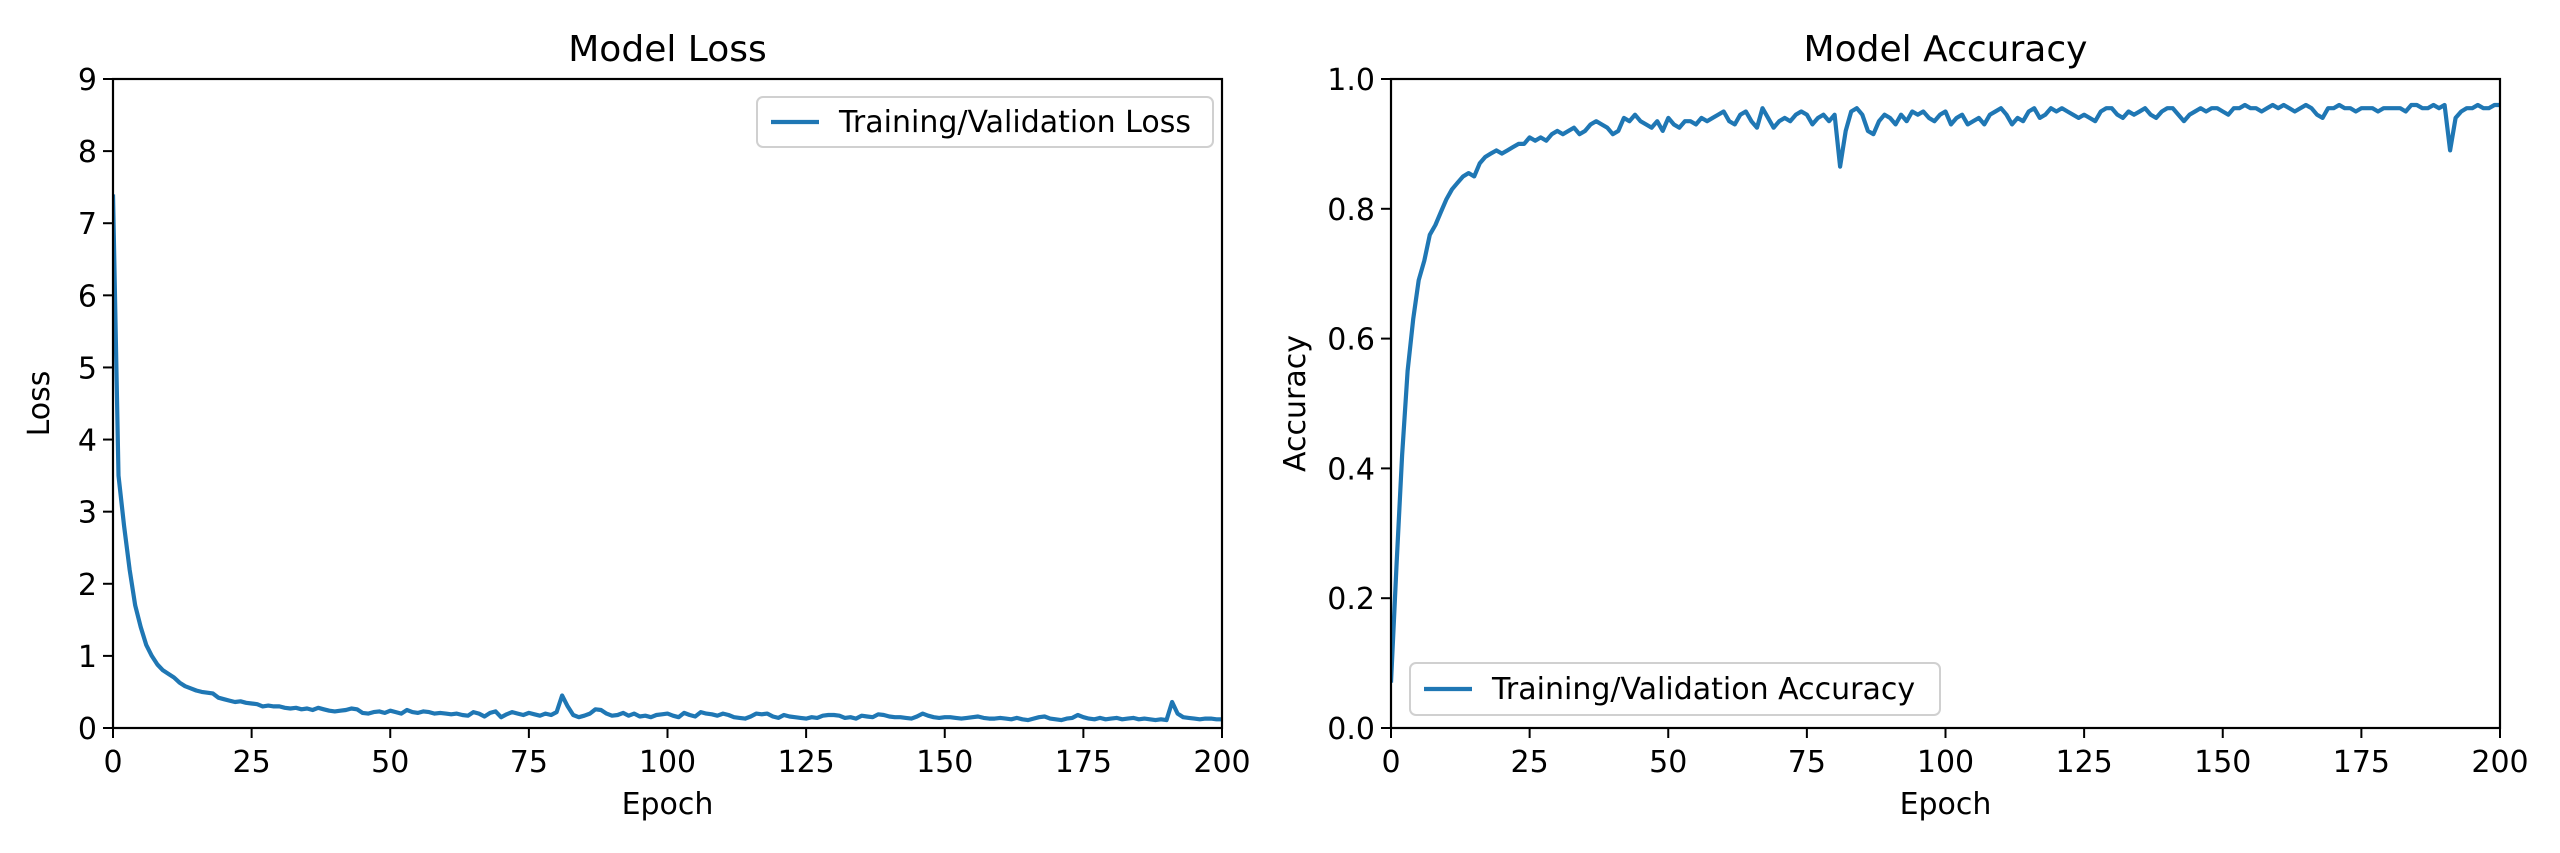  Describe the element at coordinates (1351, 340) in the screenshot. I see `y-tick-label: 0.6` at that location.